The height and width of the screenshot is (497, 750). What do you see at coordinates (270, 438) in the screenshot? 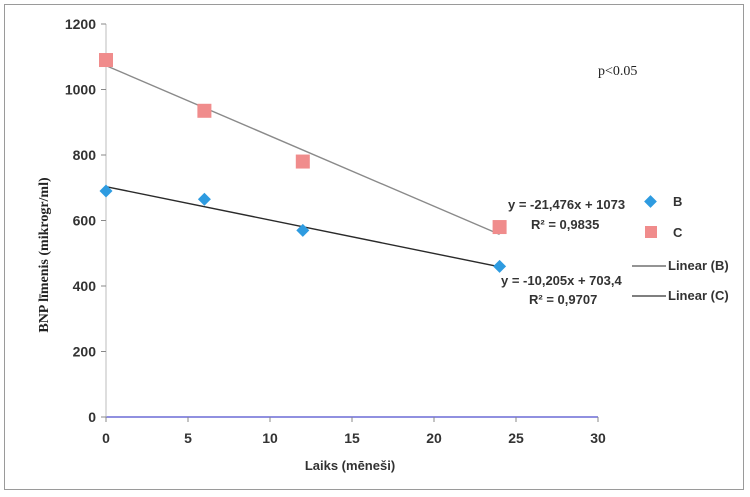
I see `x-tick-label: 10` at bounding box center [270, 438].